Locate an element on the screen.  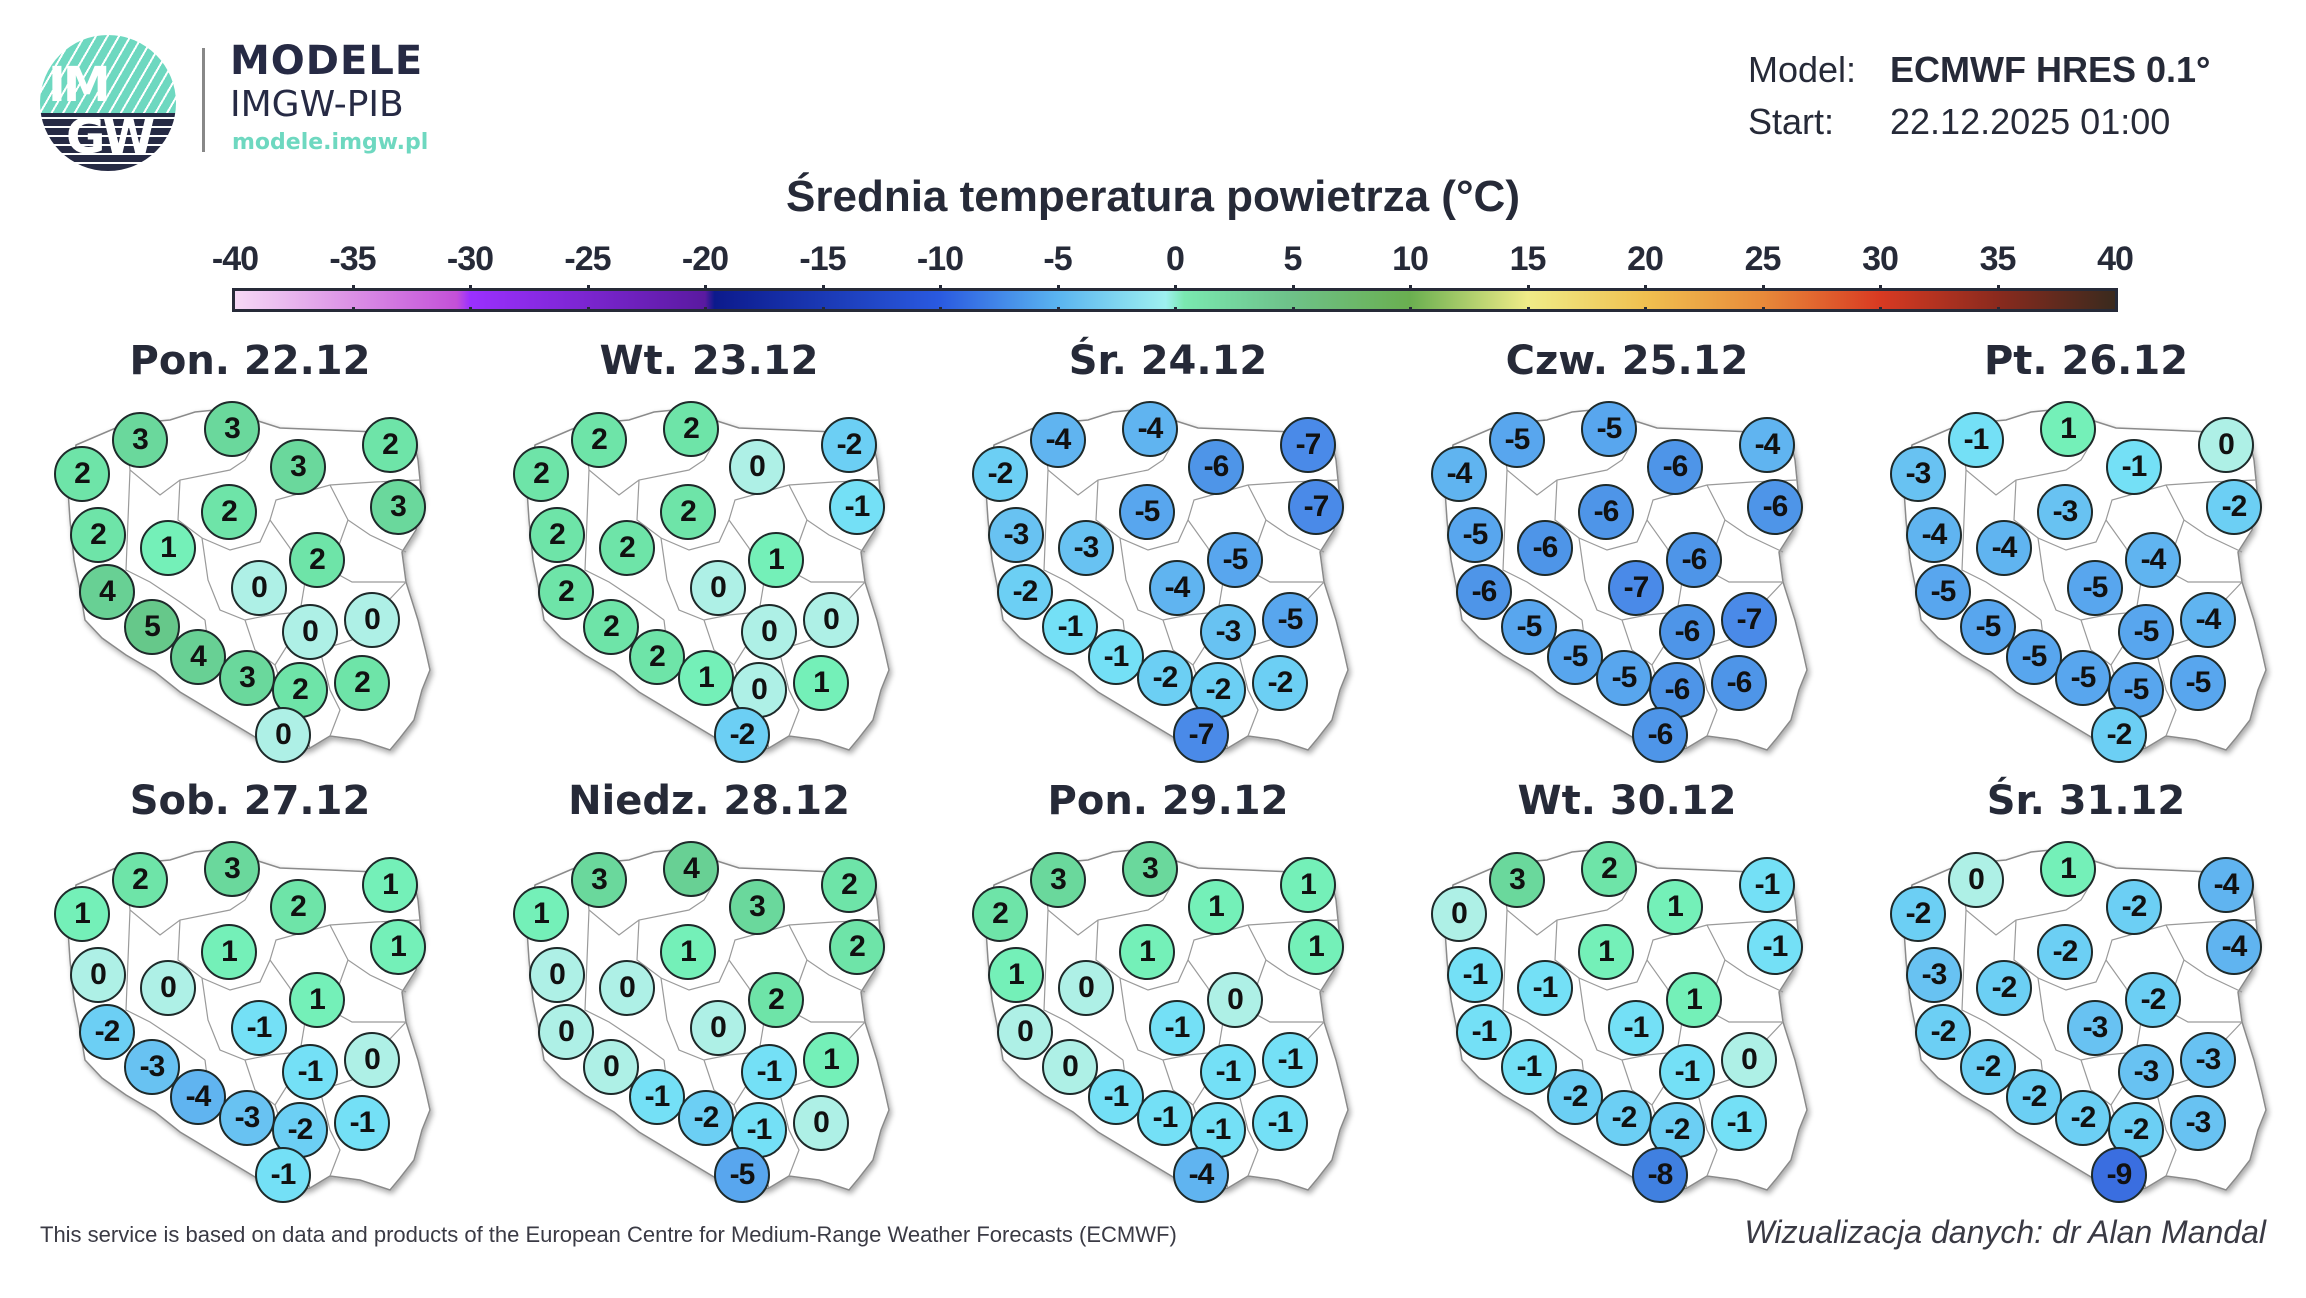
day-title: Czw. 25.12 is located at coordinates (1627, 361).